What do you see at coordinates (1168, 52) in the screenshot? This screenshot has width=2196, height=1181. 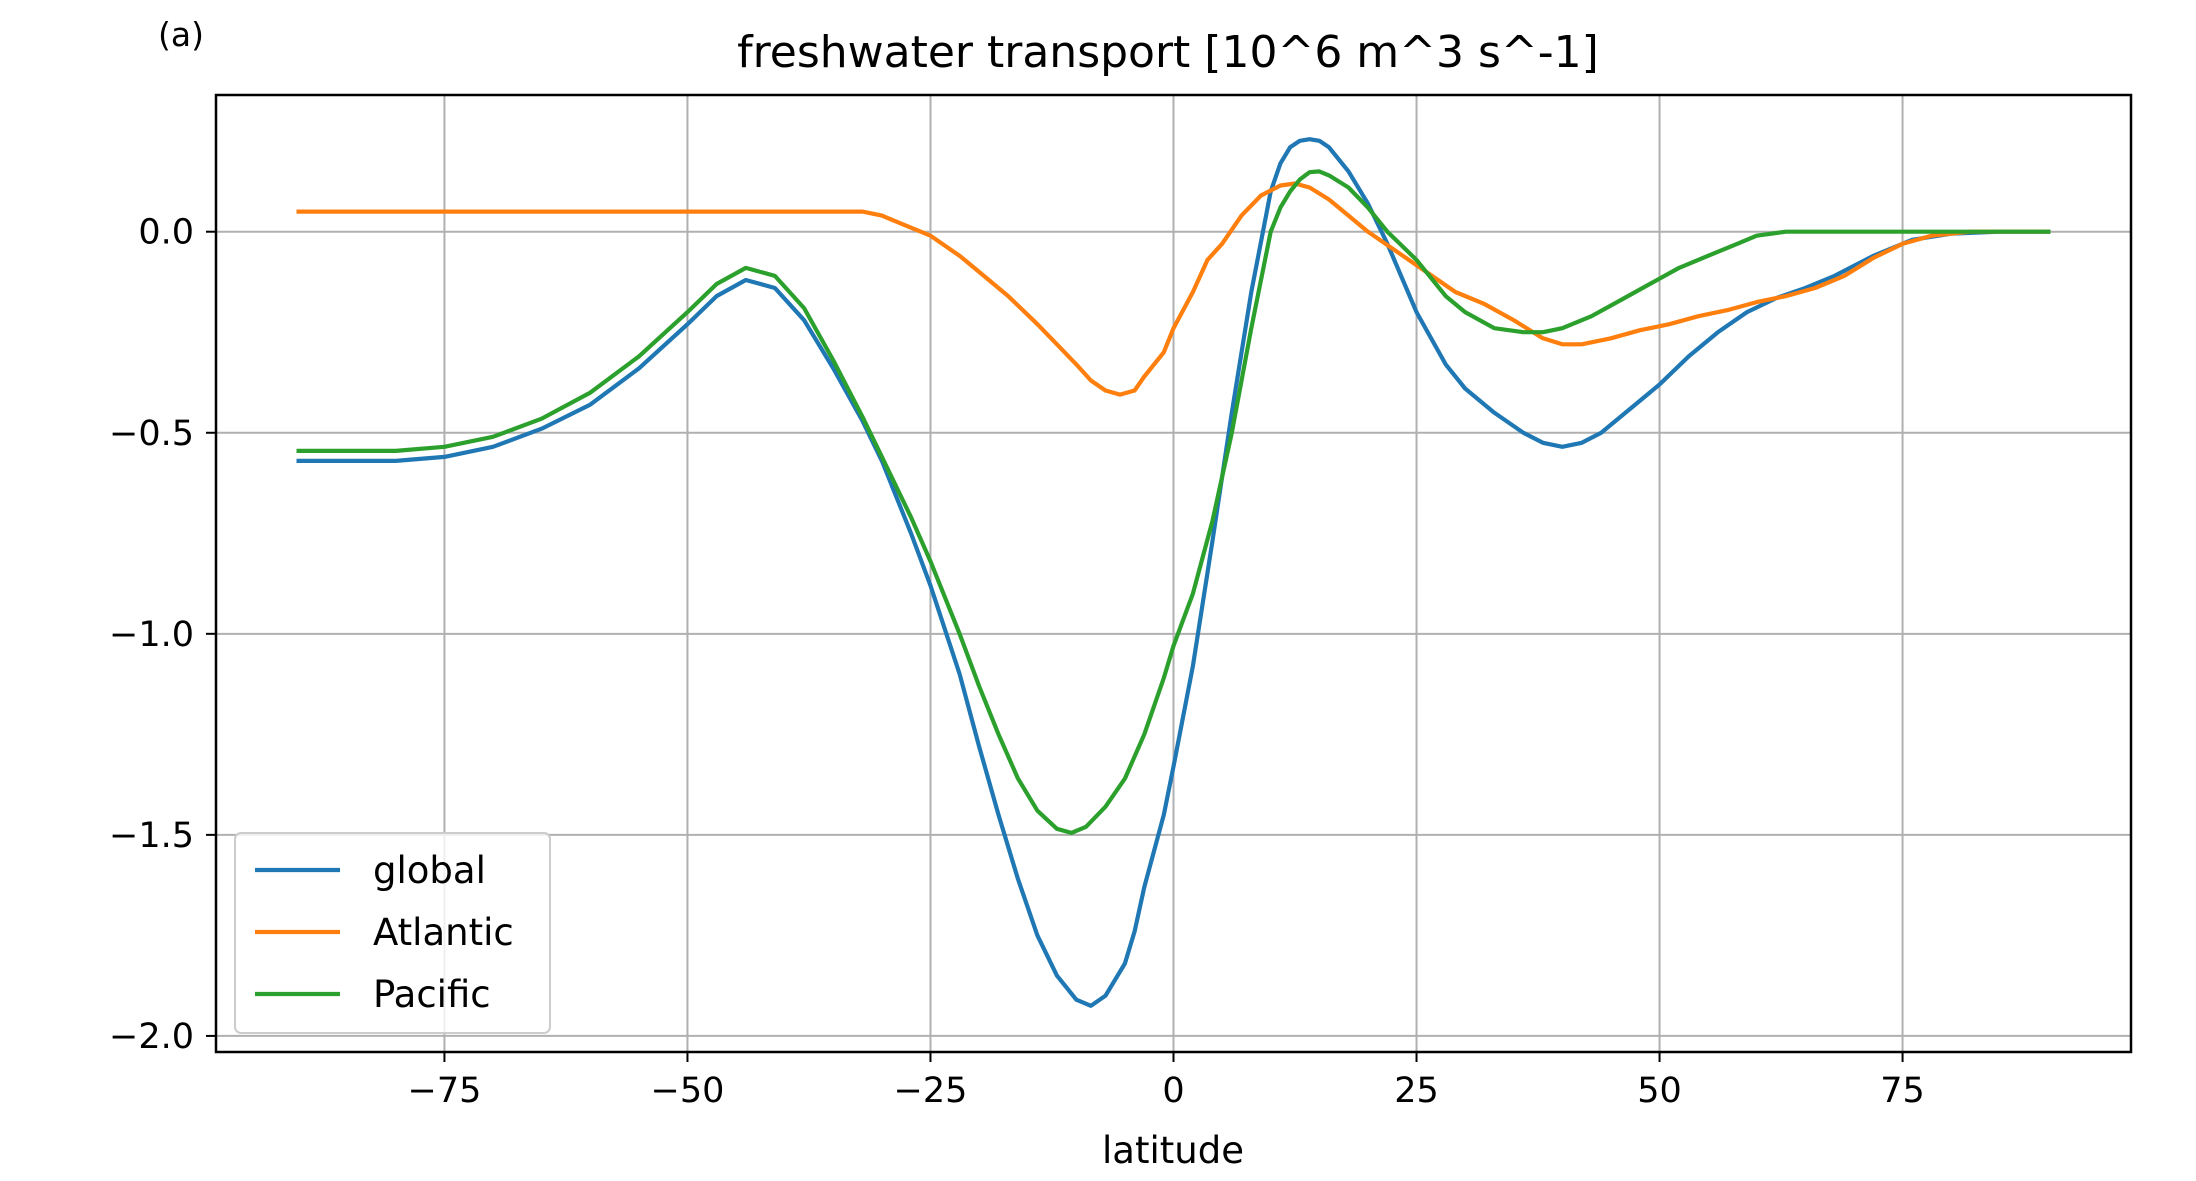 I see `chart-title: freshwater transport [10^6 m^3 s^-1]` at bounding box center [1168, 52].